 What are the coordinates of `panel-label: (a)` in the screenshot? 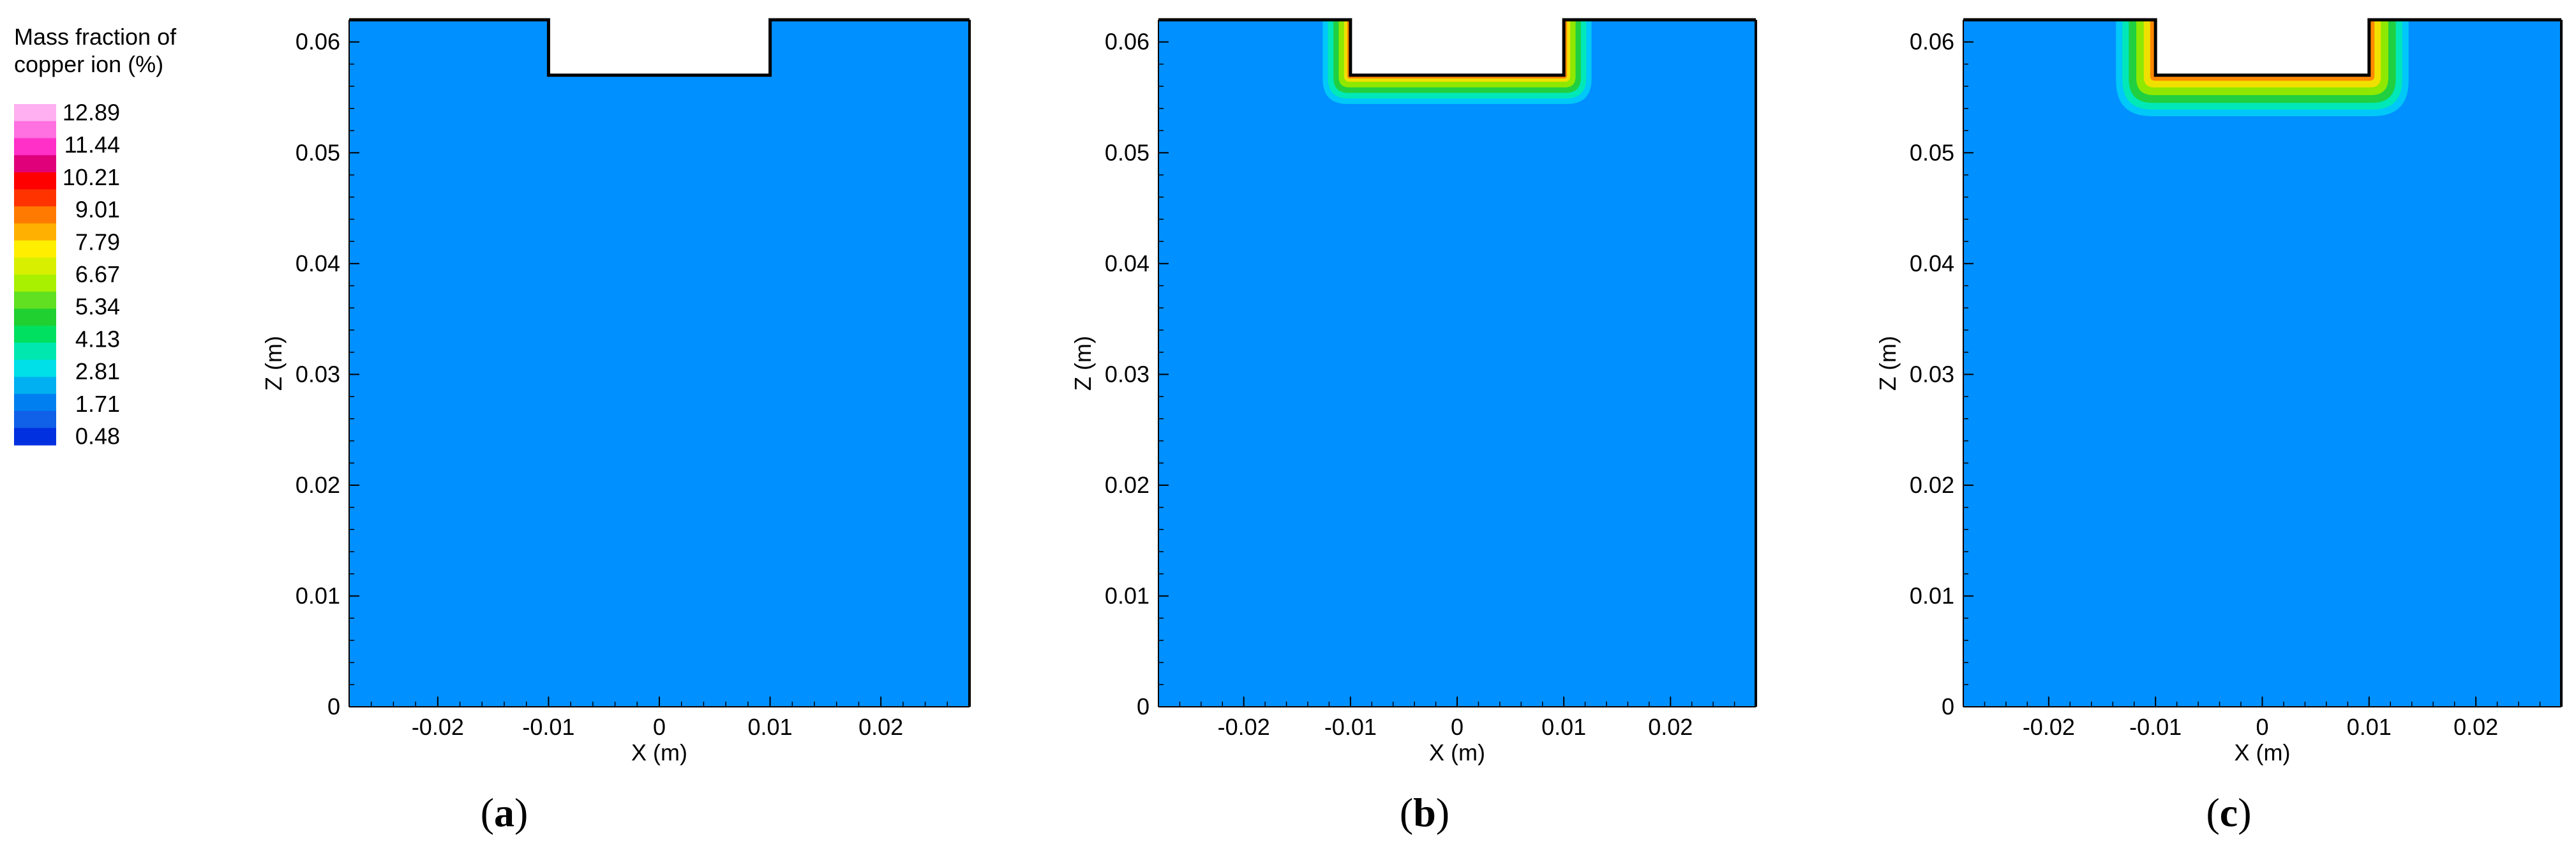 It's located at (504, 812).